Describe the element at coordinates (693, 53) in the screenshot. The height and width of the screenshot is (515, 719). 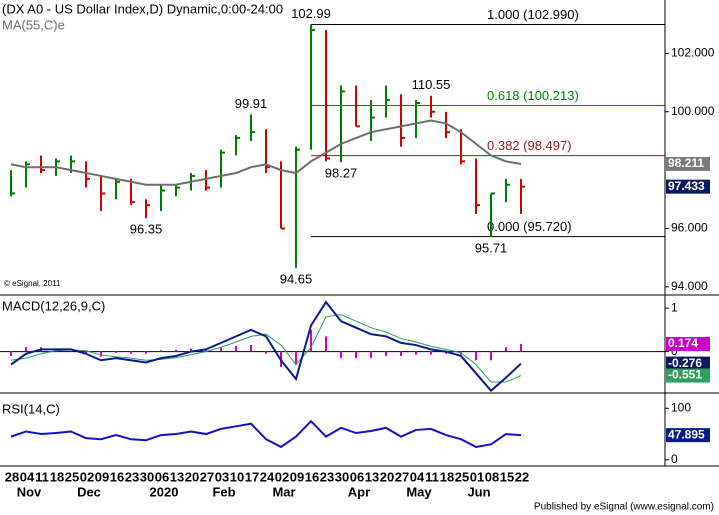
I see `y-tick-label: 102.000` at that location.